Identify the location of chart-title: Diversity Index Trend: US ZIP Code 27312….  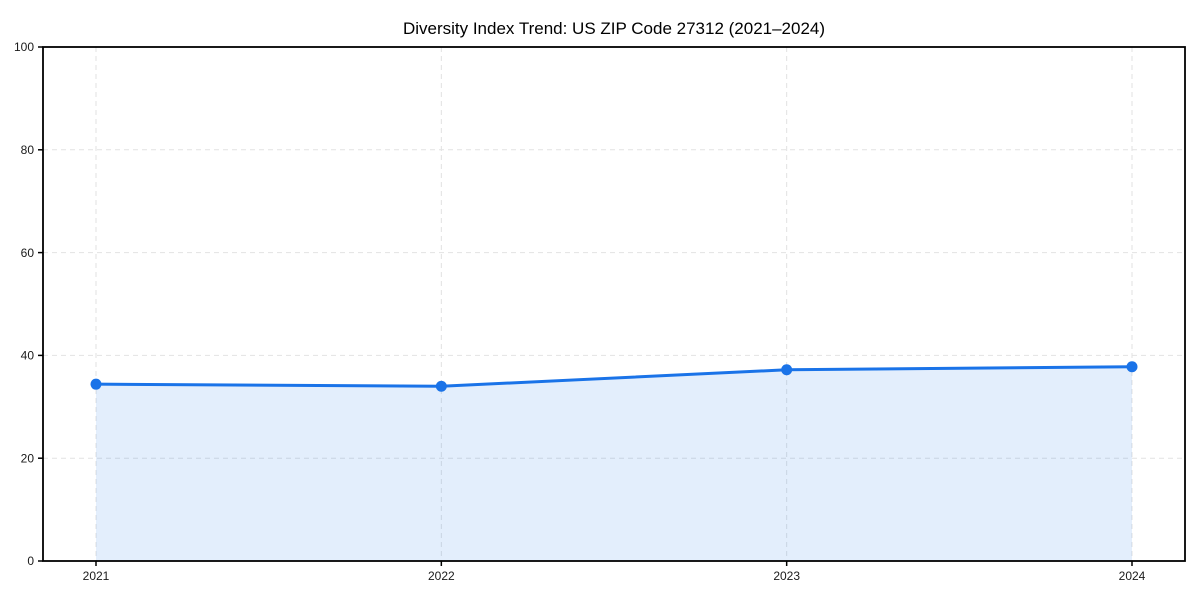
(614, 28).